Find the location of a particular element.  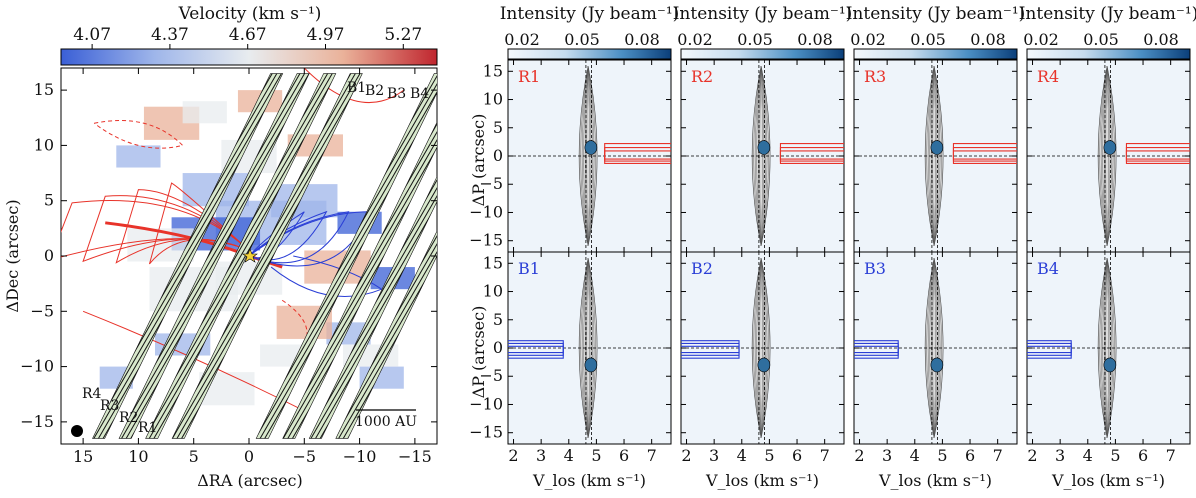

pv-ytick-label: 5 is located at coordinates (498, 319).